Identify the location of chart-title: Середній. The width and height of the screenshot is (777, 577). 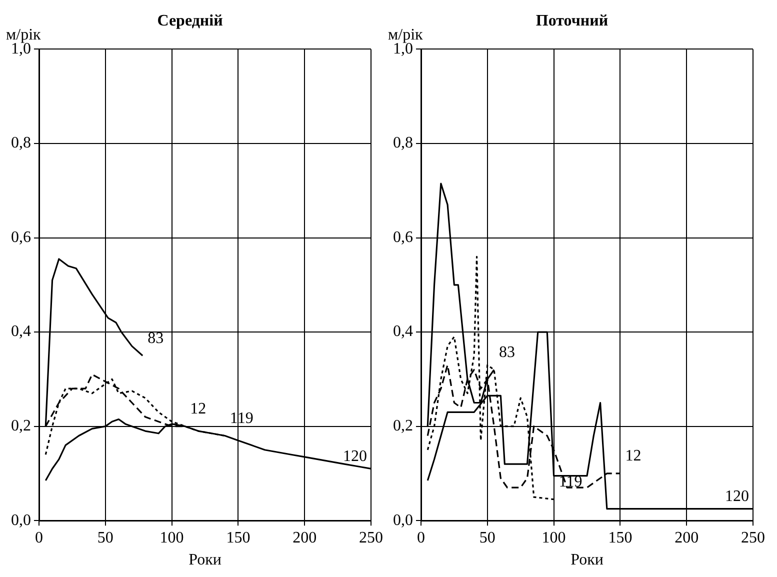
(190, 21).